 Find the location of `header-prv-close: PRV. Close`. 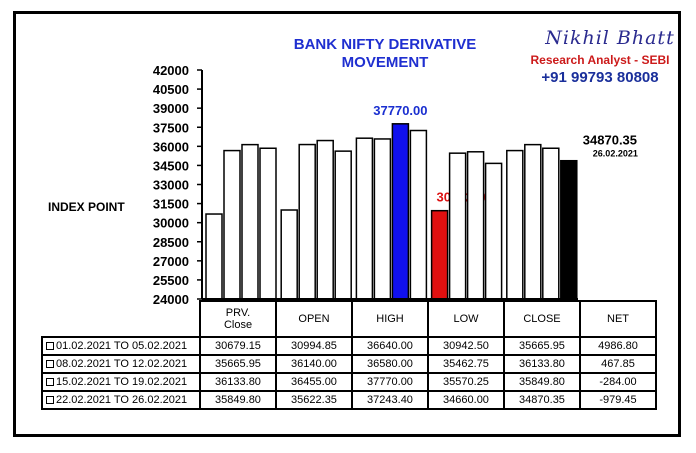

header-prv-close: PRV. Close is located at coordinates (238, 319).